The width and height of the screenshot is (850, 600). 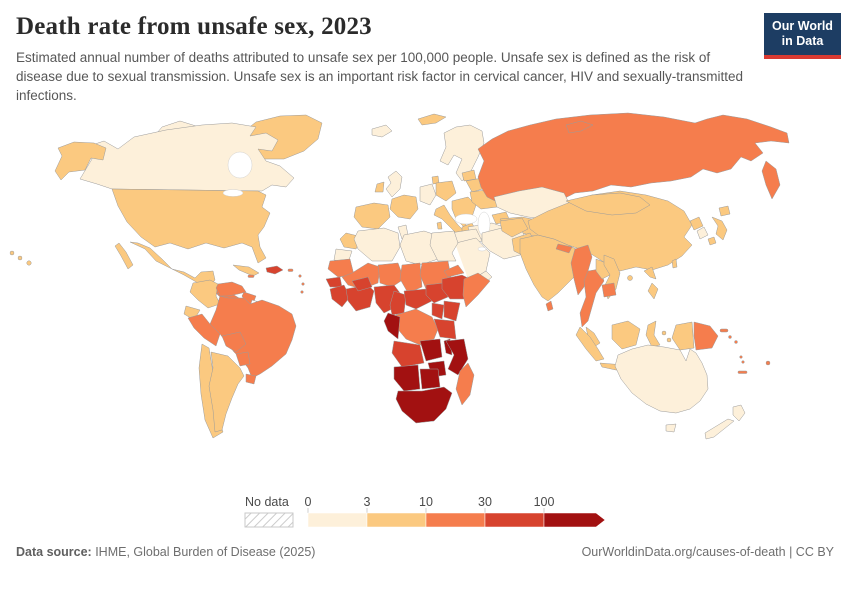 I want to click on region-guinea-sierra-leone, so click(x=340, y=296).